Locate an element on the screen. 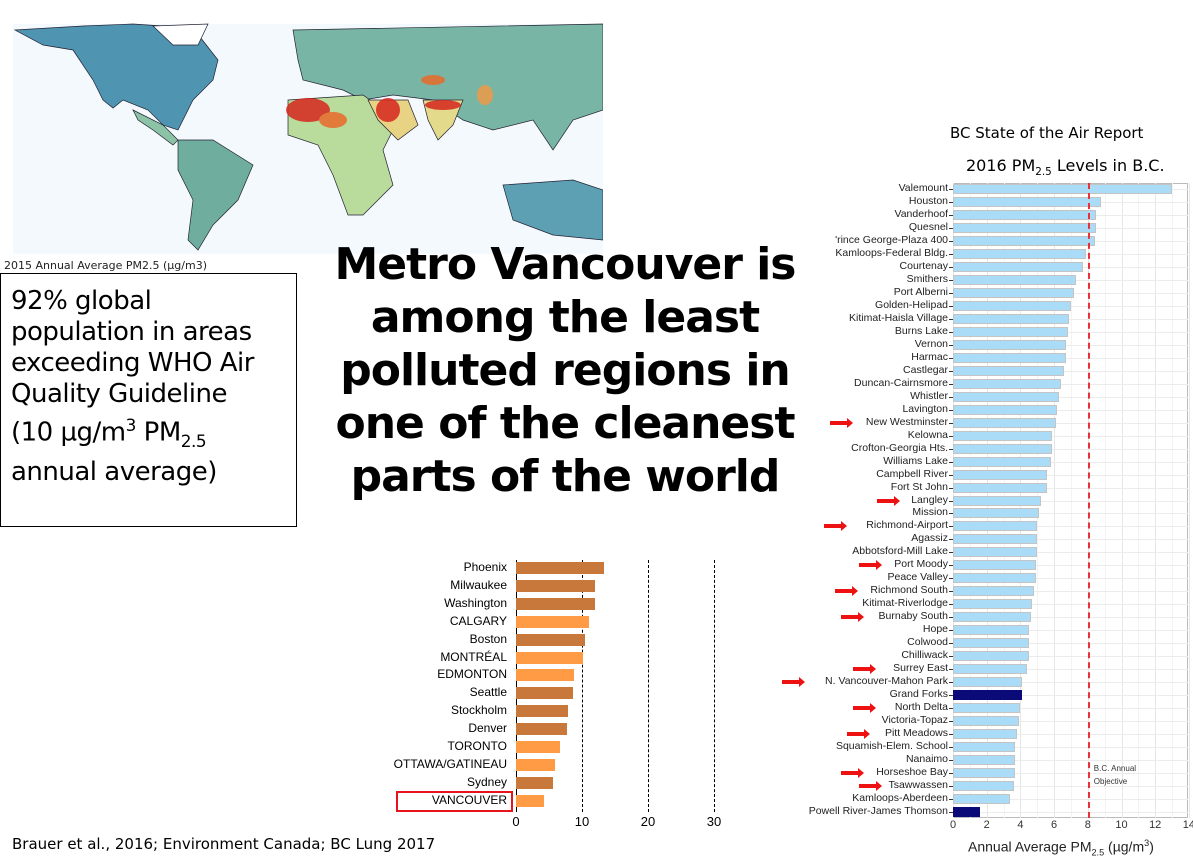 This screenshot has height=861, width=1193. city-label: Denver is located at coordinates (487, 728).